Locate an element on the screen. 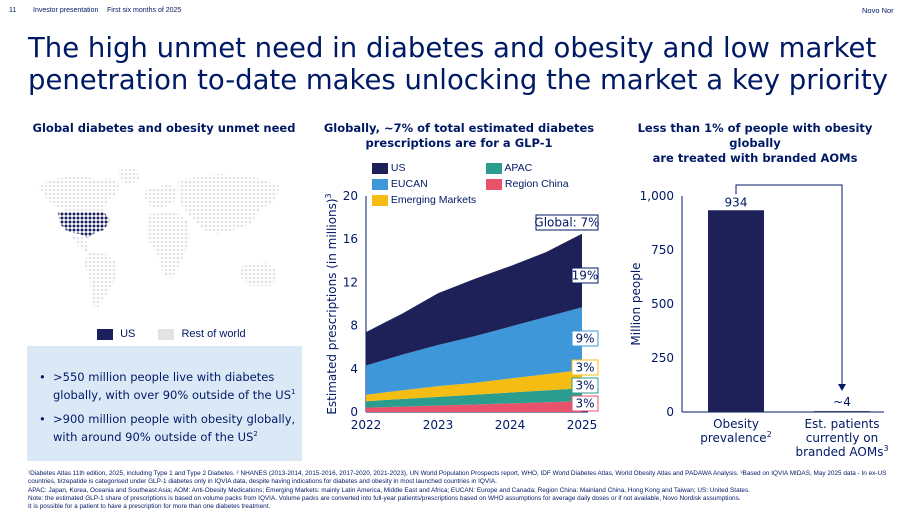  asia-shape is located at coordinates (229, 204).